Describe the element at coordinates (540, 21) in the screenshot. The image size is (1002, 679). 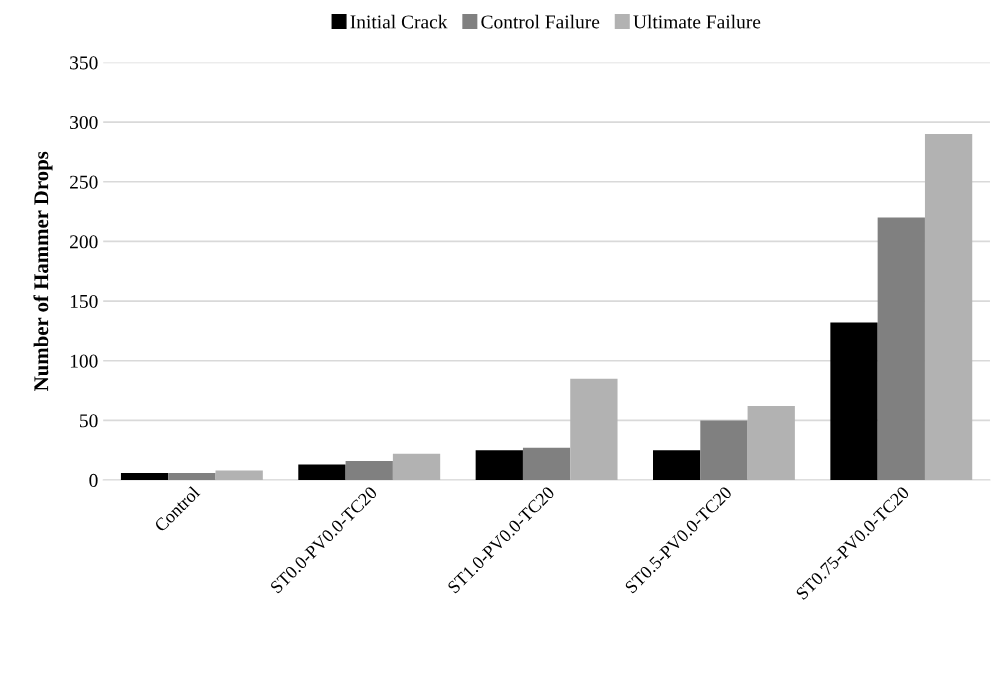
I see `legend-label: Control Failure` at that location.